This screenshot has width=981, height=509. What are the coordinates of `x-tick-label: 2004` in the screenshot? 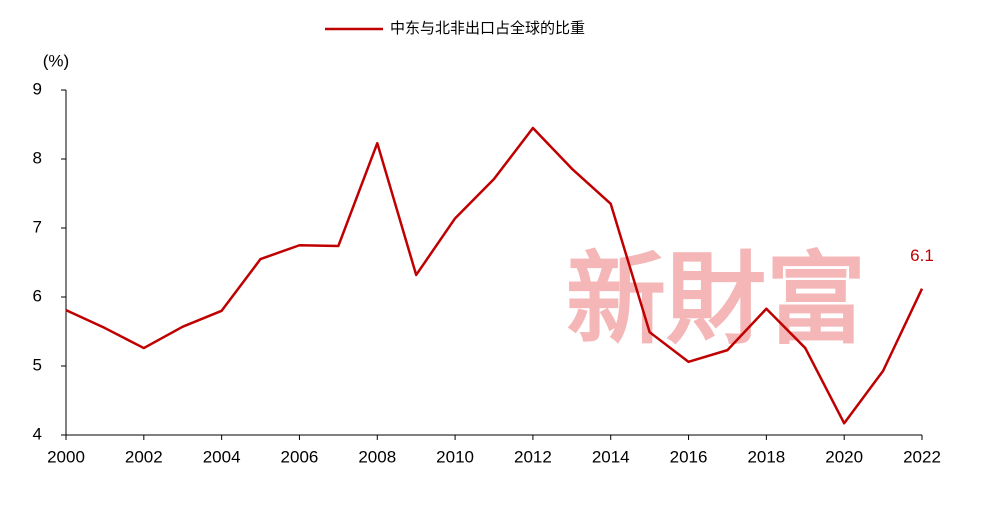 It's located at (222, 456).